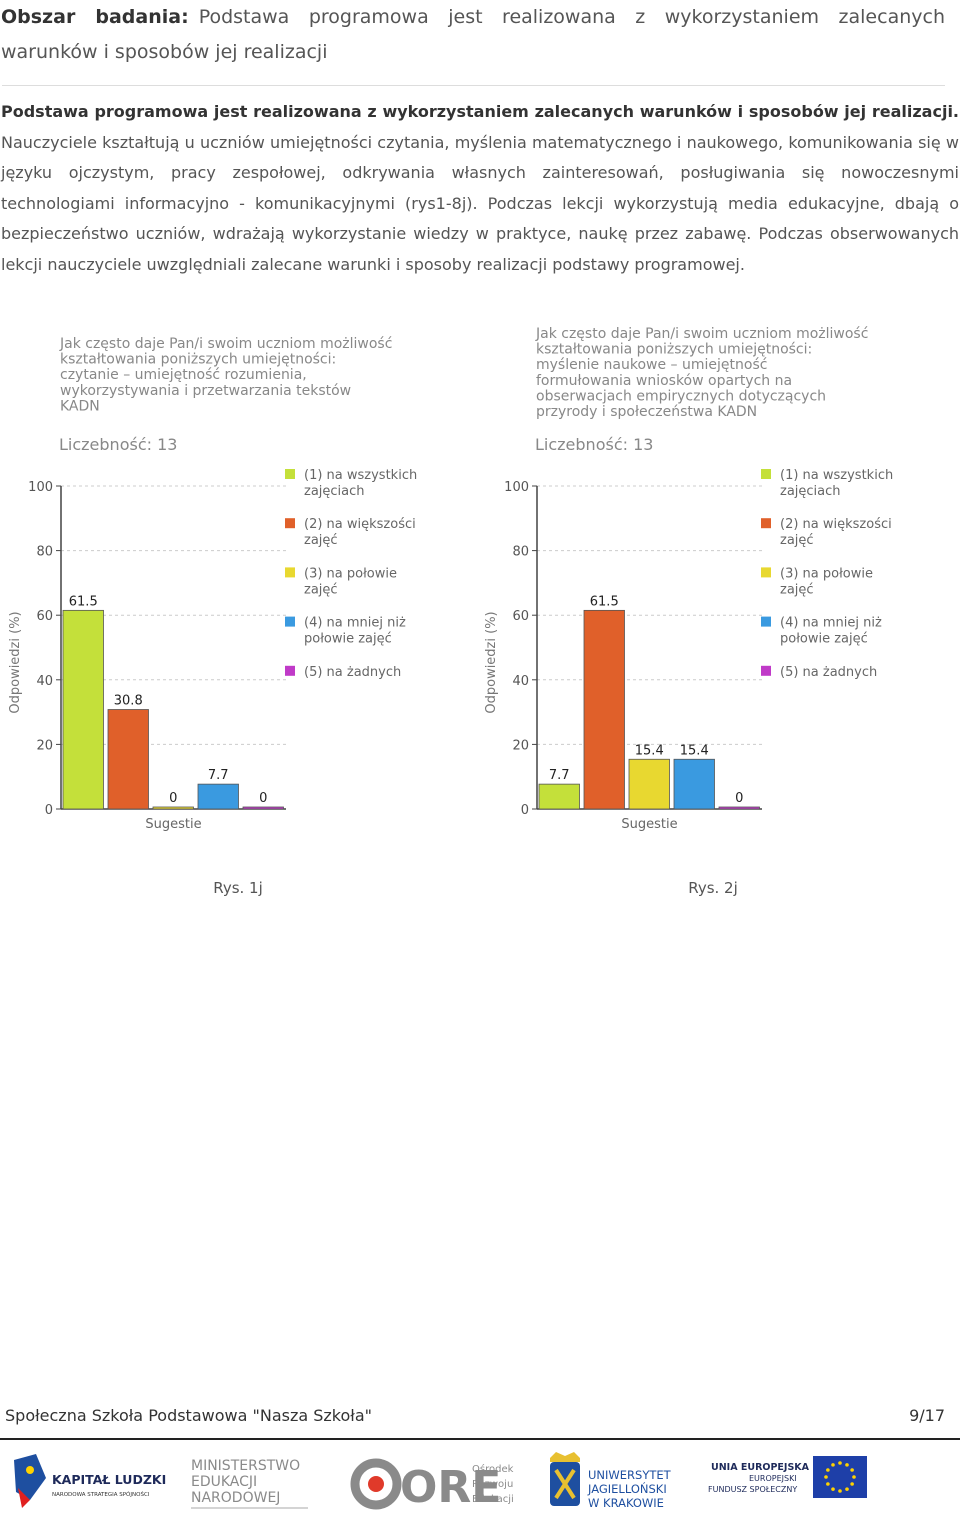 Image resolution: width=960 pixels, height=1528 pixels. What do you see at coordinates (238, 888) in the screenshot?
I see `caption-rys-1j: Rys. 1j` at bounding box center [238, 888].